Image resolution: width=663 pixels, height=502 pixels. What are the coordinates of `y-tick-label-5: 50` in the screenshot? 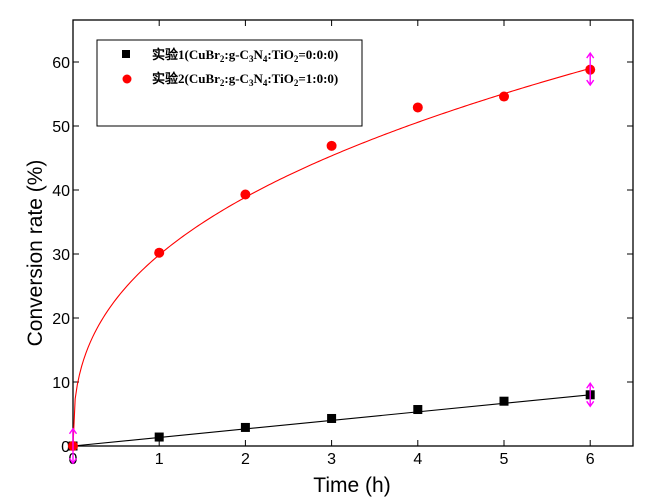 It's located at (61, 127).